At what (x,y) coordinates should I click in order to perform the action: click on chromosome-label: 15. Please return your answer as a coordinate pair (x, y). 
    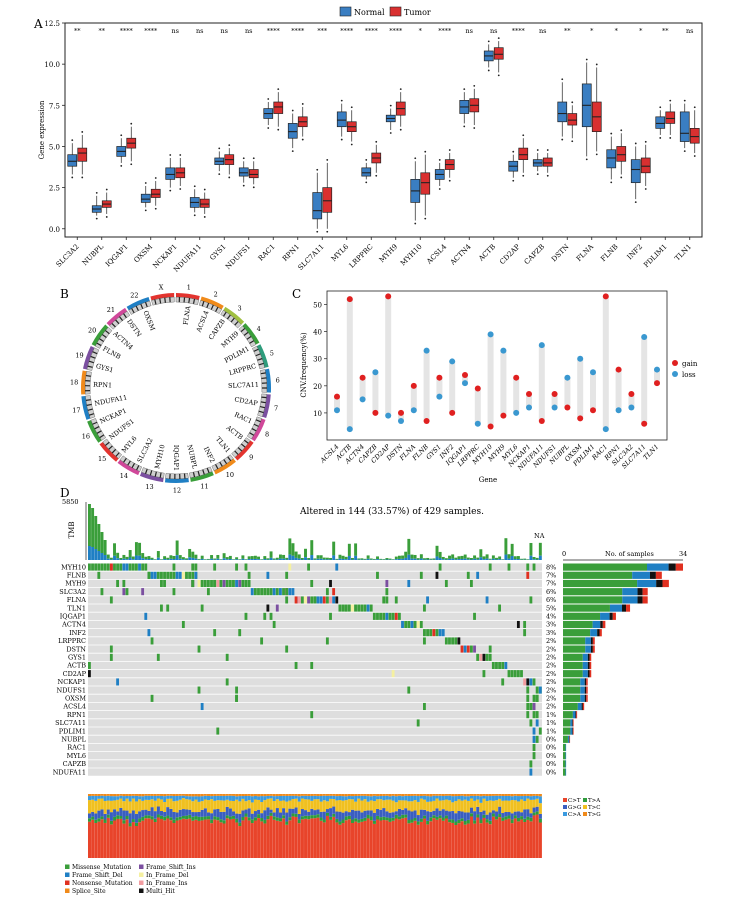
    Looking at the image, I should click on (102, 459).